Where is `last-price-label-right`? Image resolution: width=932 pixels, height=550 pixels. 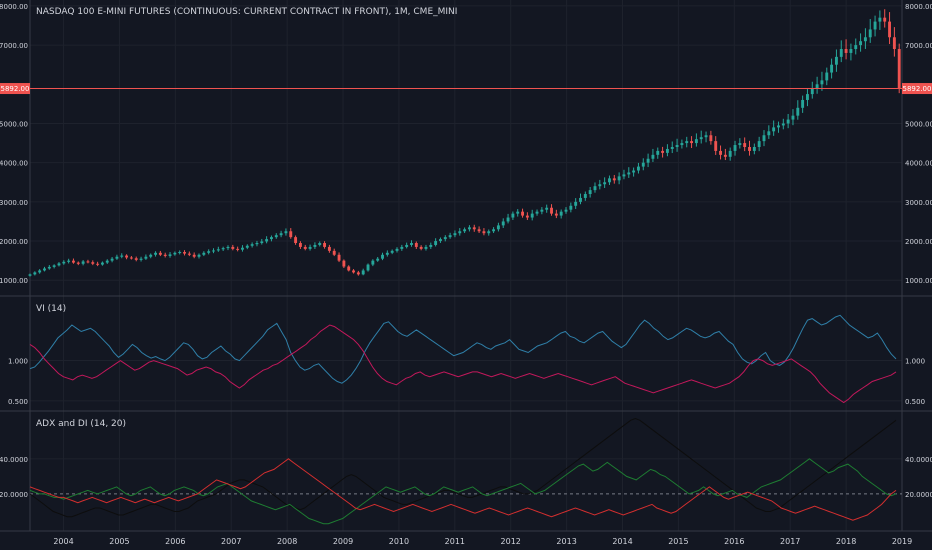 last-price-label-right is located at coordinates (917, 89).